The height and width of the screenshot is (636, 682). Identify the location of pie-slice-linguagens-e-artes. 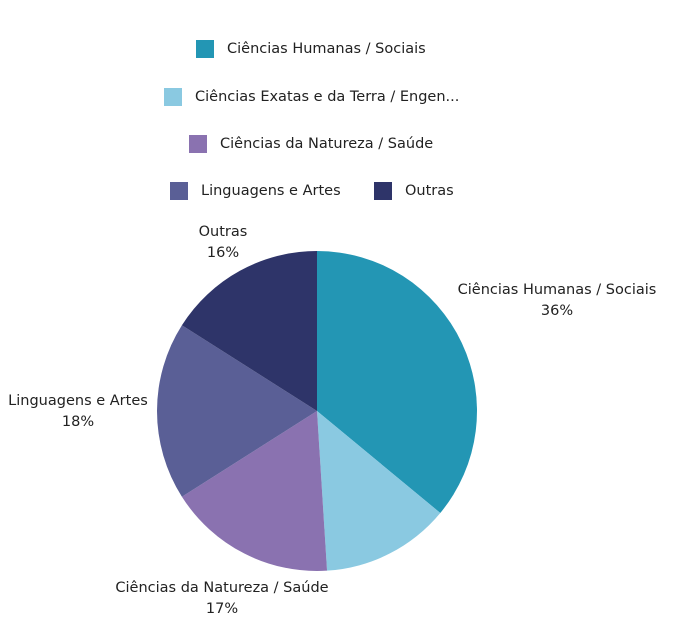
(237, 411).